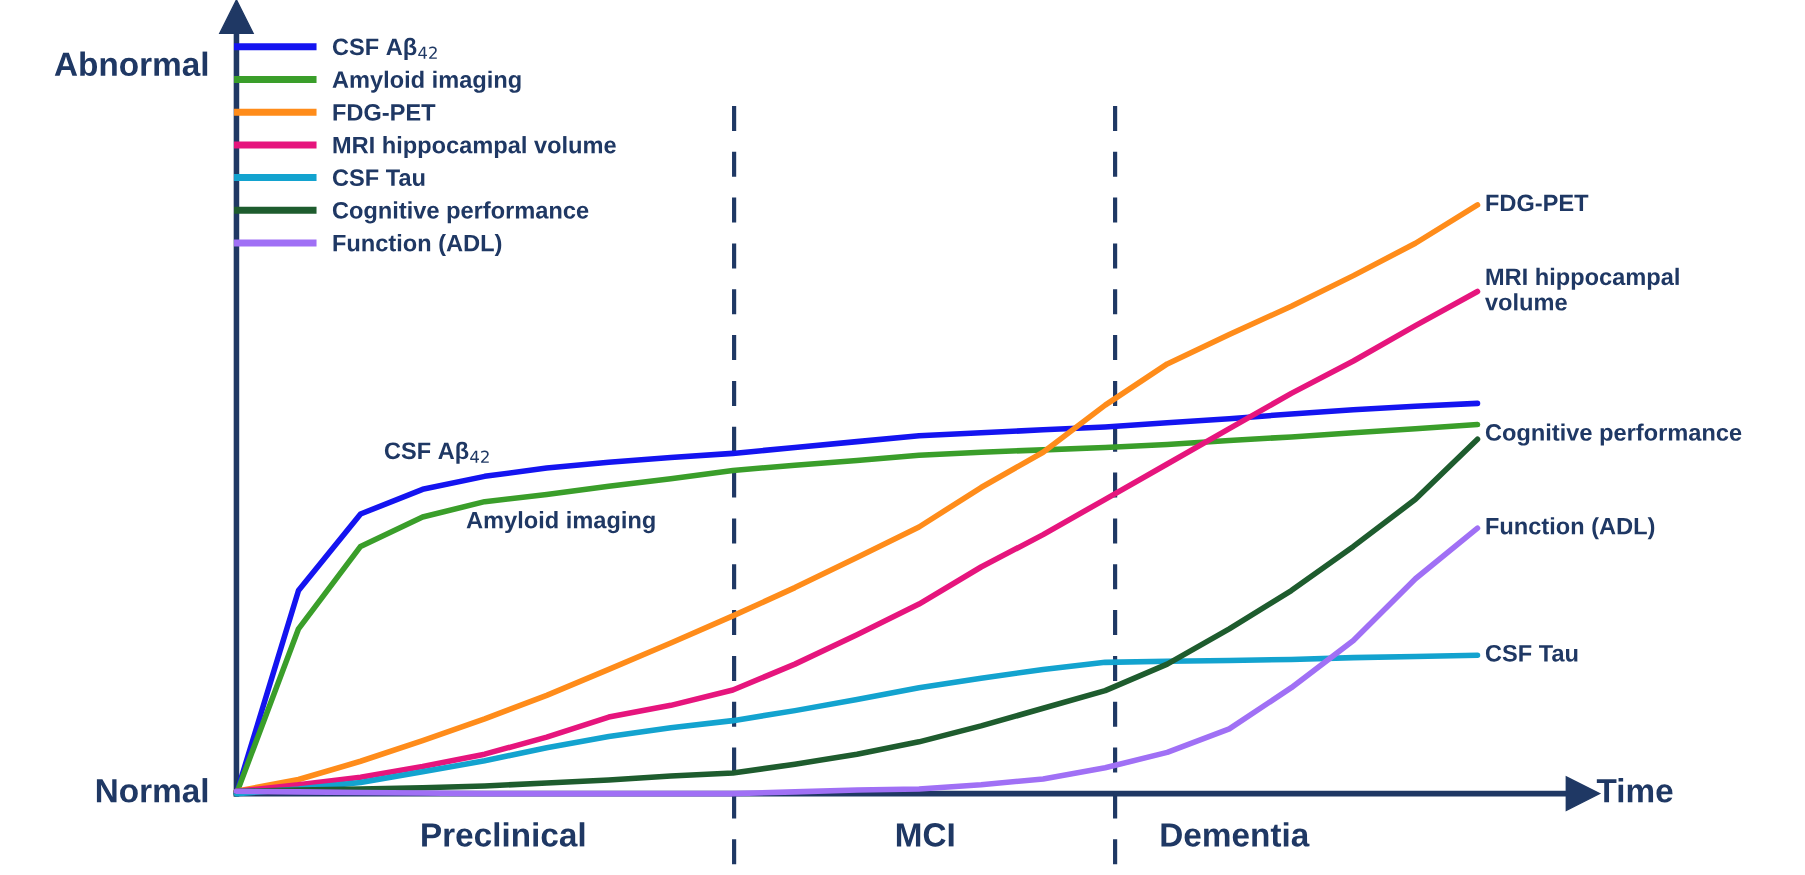 Image resolution: width=1805 pixels, height=875 pixels. What do you see at coordinates (1634, 790) in the screenshot?
I see `x-axis-title: Time` at bounding box center [1634, 790].